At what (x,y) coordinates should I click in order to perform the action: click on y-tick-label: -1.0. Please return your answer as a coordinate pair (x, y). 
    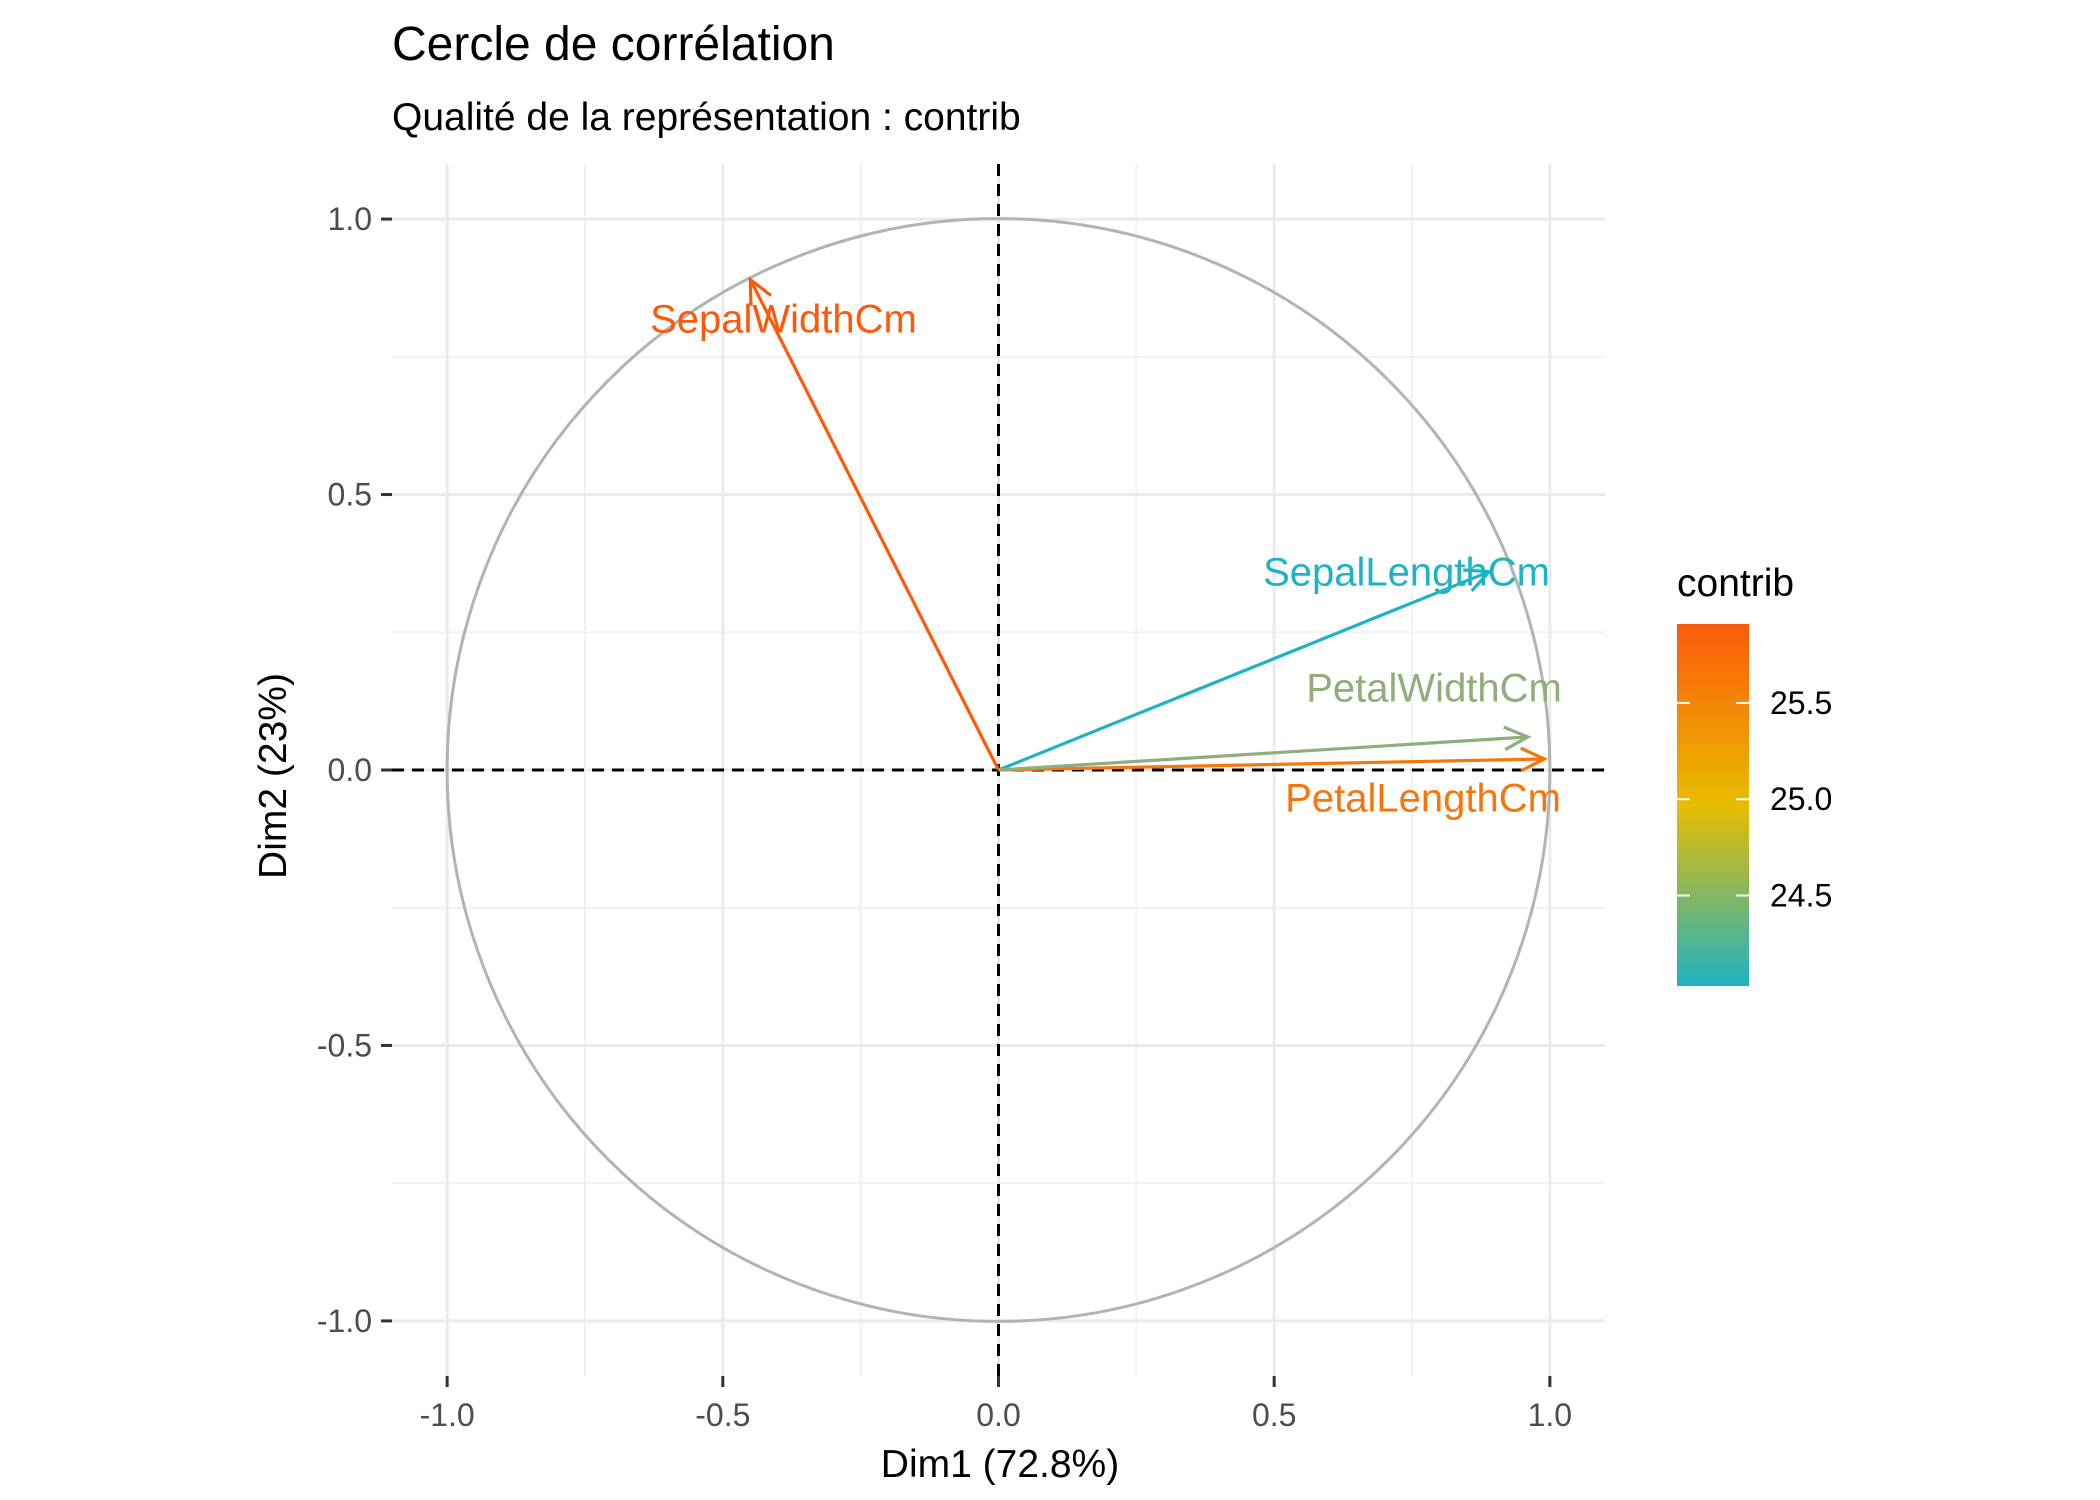
    Looking at the image, I should click on (344, 1321).